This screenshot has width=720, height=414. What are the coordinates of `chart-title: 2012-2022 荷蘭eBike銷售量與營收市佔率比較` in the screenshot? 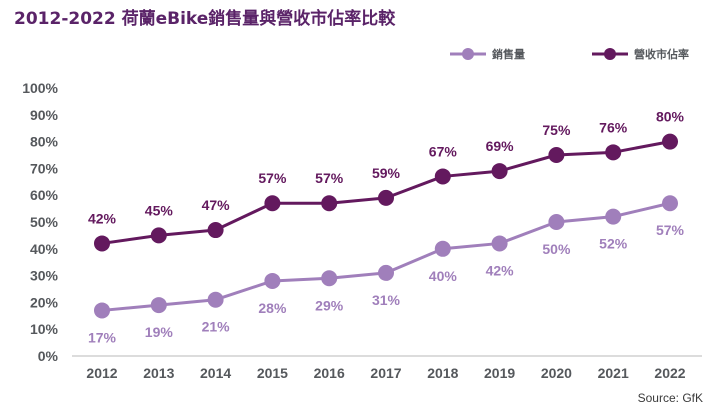 It's located at (205, 18).